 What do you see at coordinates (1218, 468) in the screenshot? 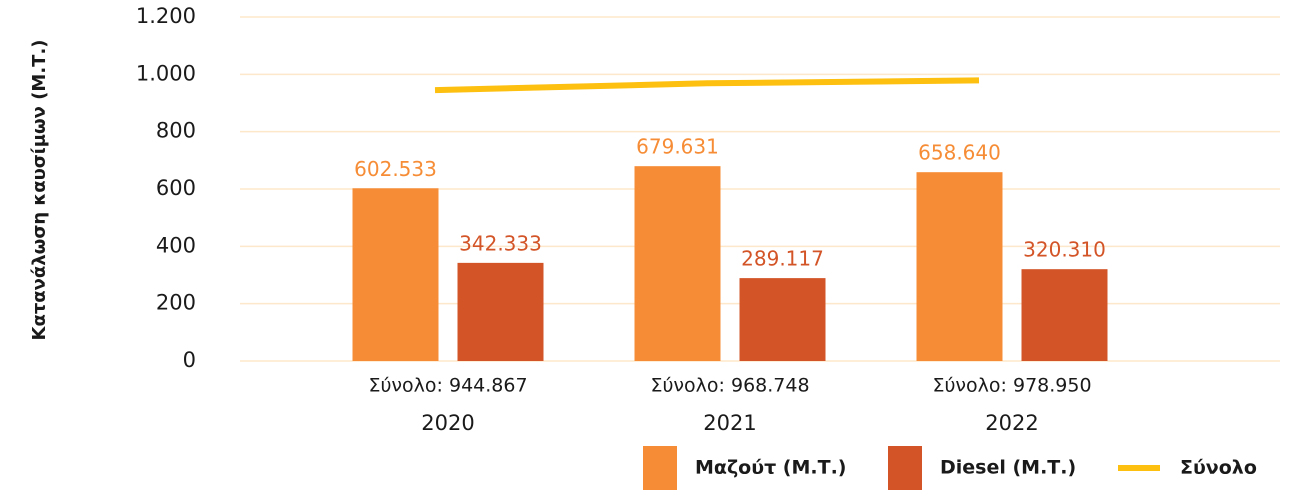
I see `legend-label: Σύνολο` at bounding box center [1218, 468].